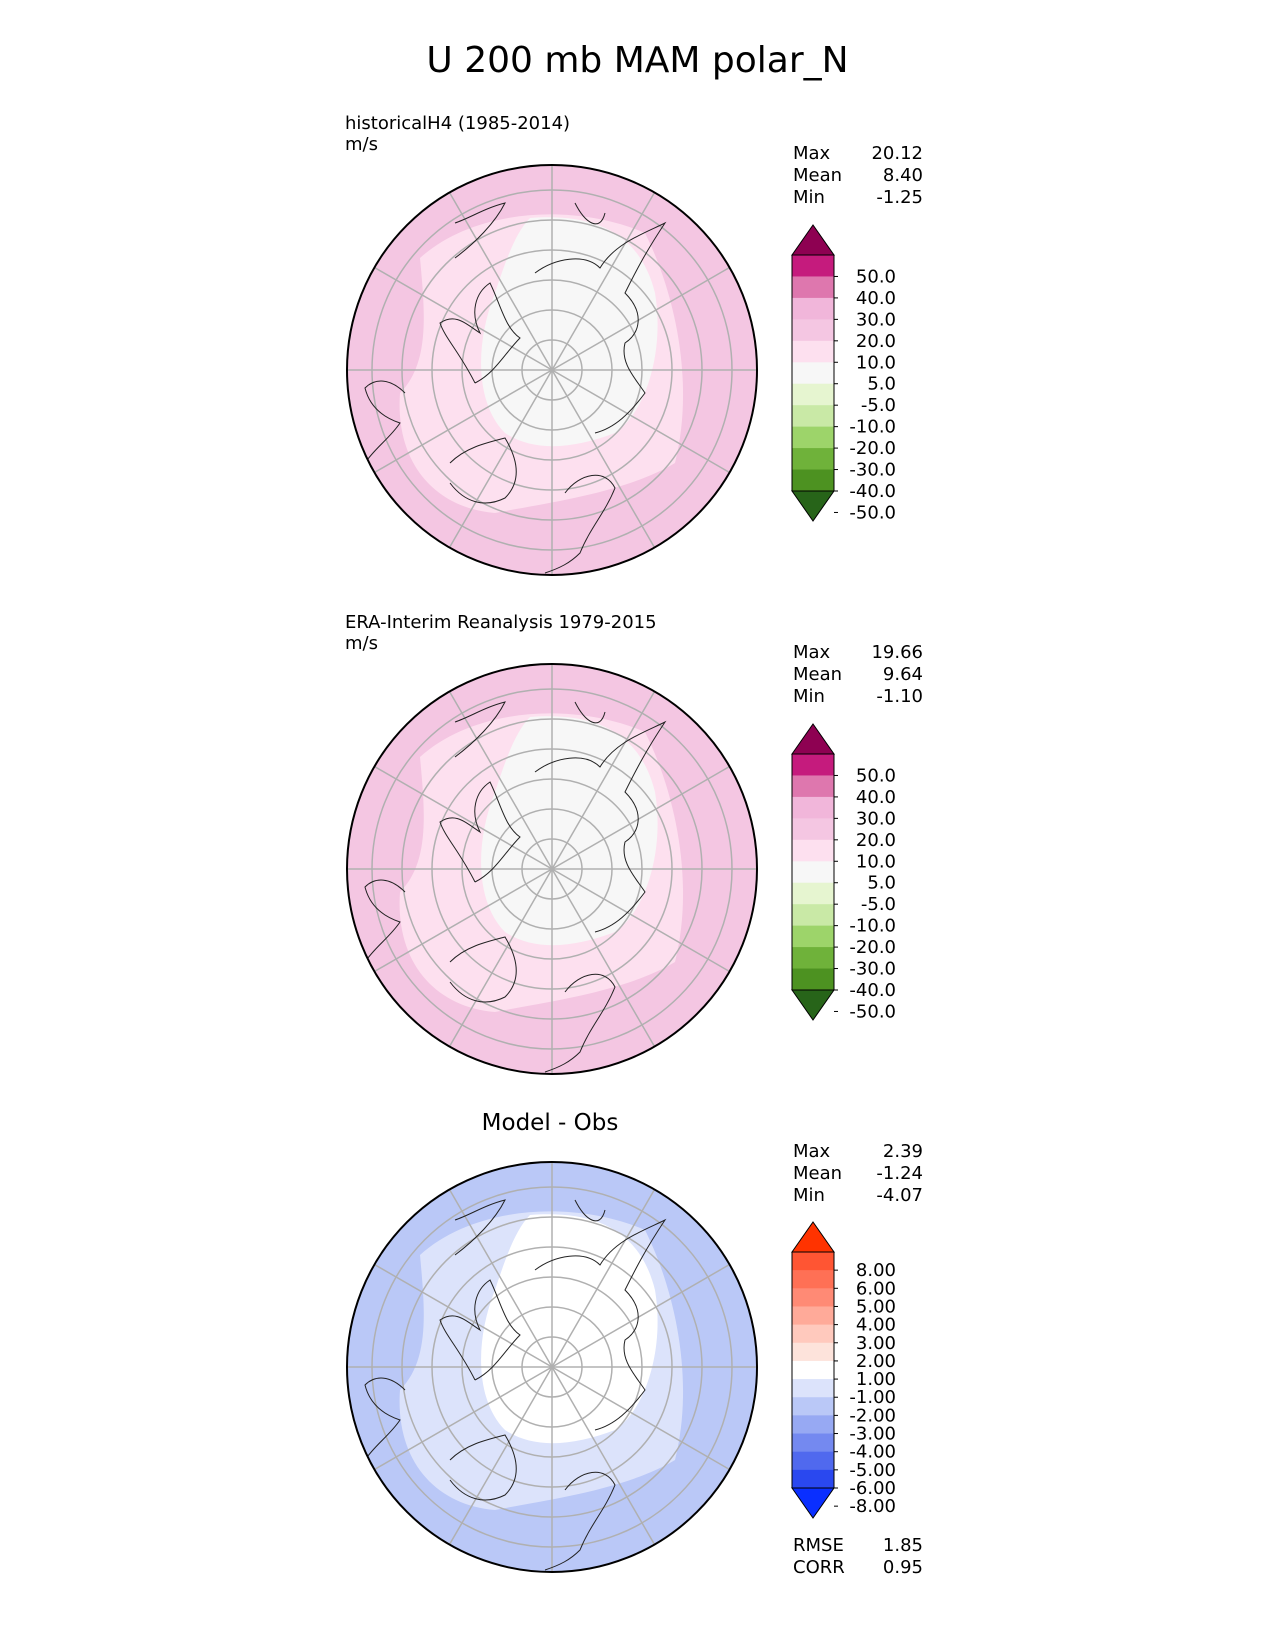  I want to click on stat-max-value: 2.39, so click(902, 1151).